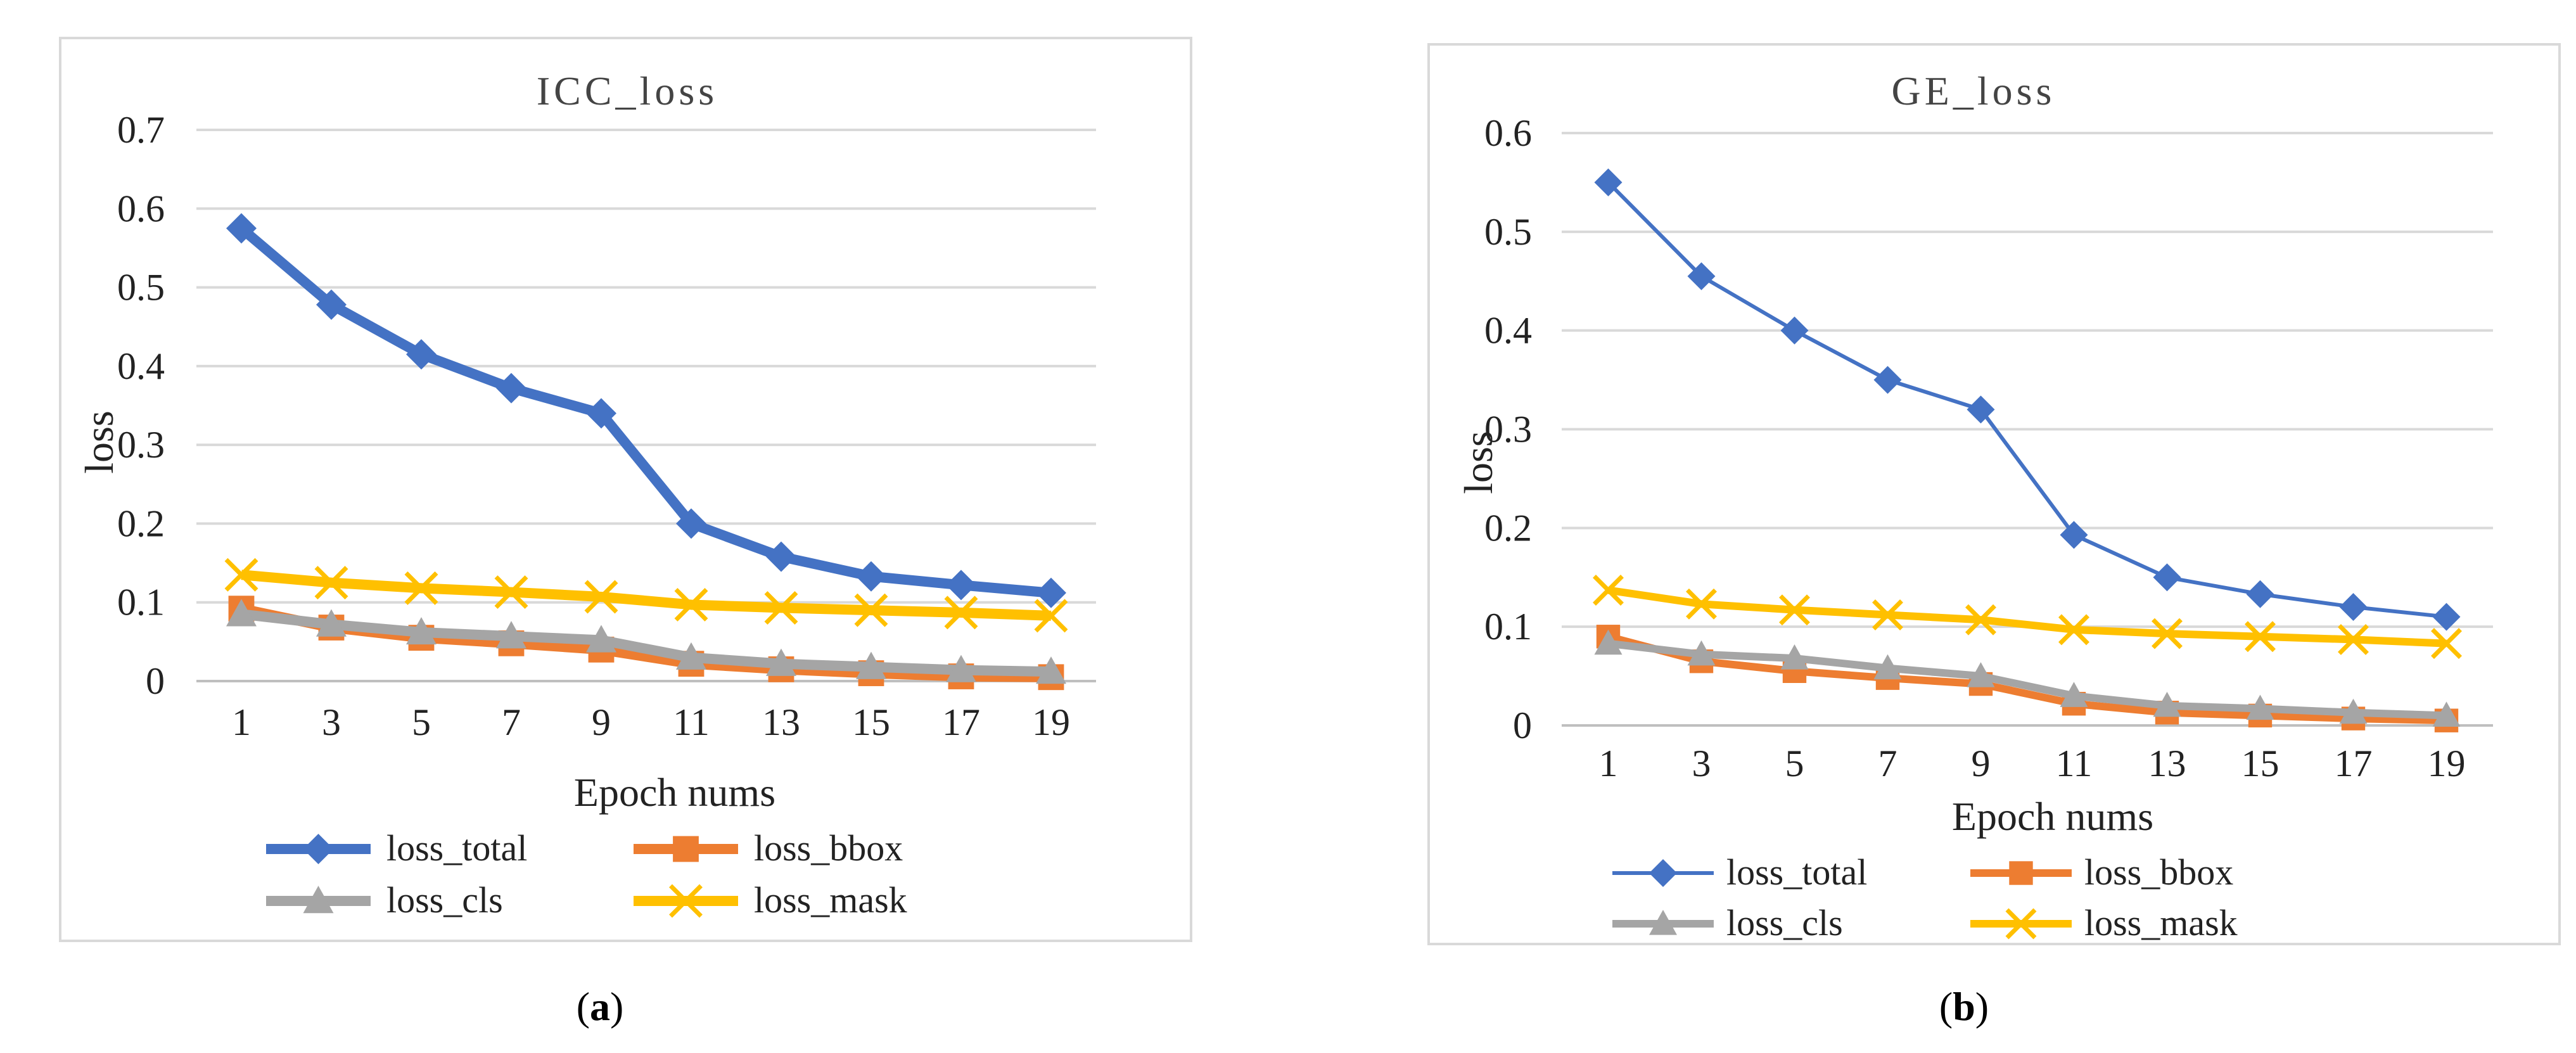 This screenshot has width=2576, height=1053. I want to click on series-line-loss_total, so click(645, 411).